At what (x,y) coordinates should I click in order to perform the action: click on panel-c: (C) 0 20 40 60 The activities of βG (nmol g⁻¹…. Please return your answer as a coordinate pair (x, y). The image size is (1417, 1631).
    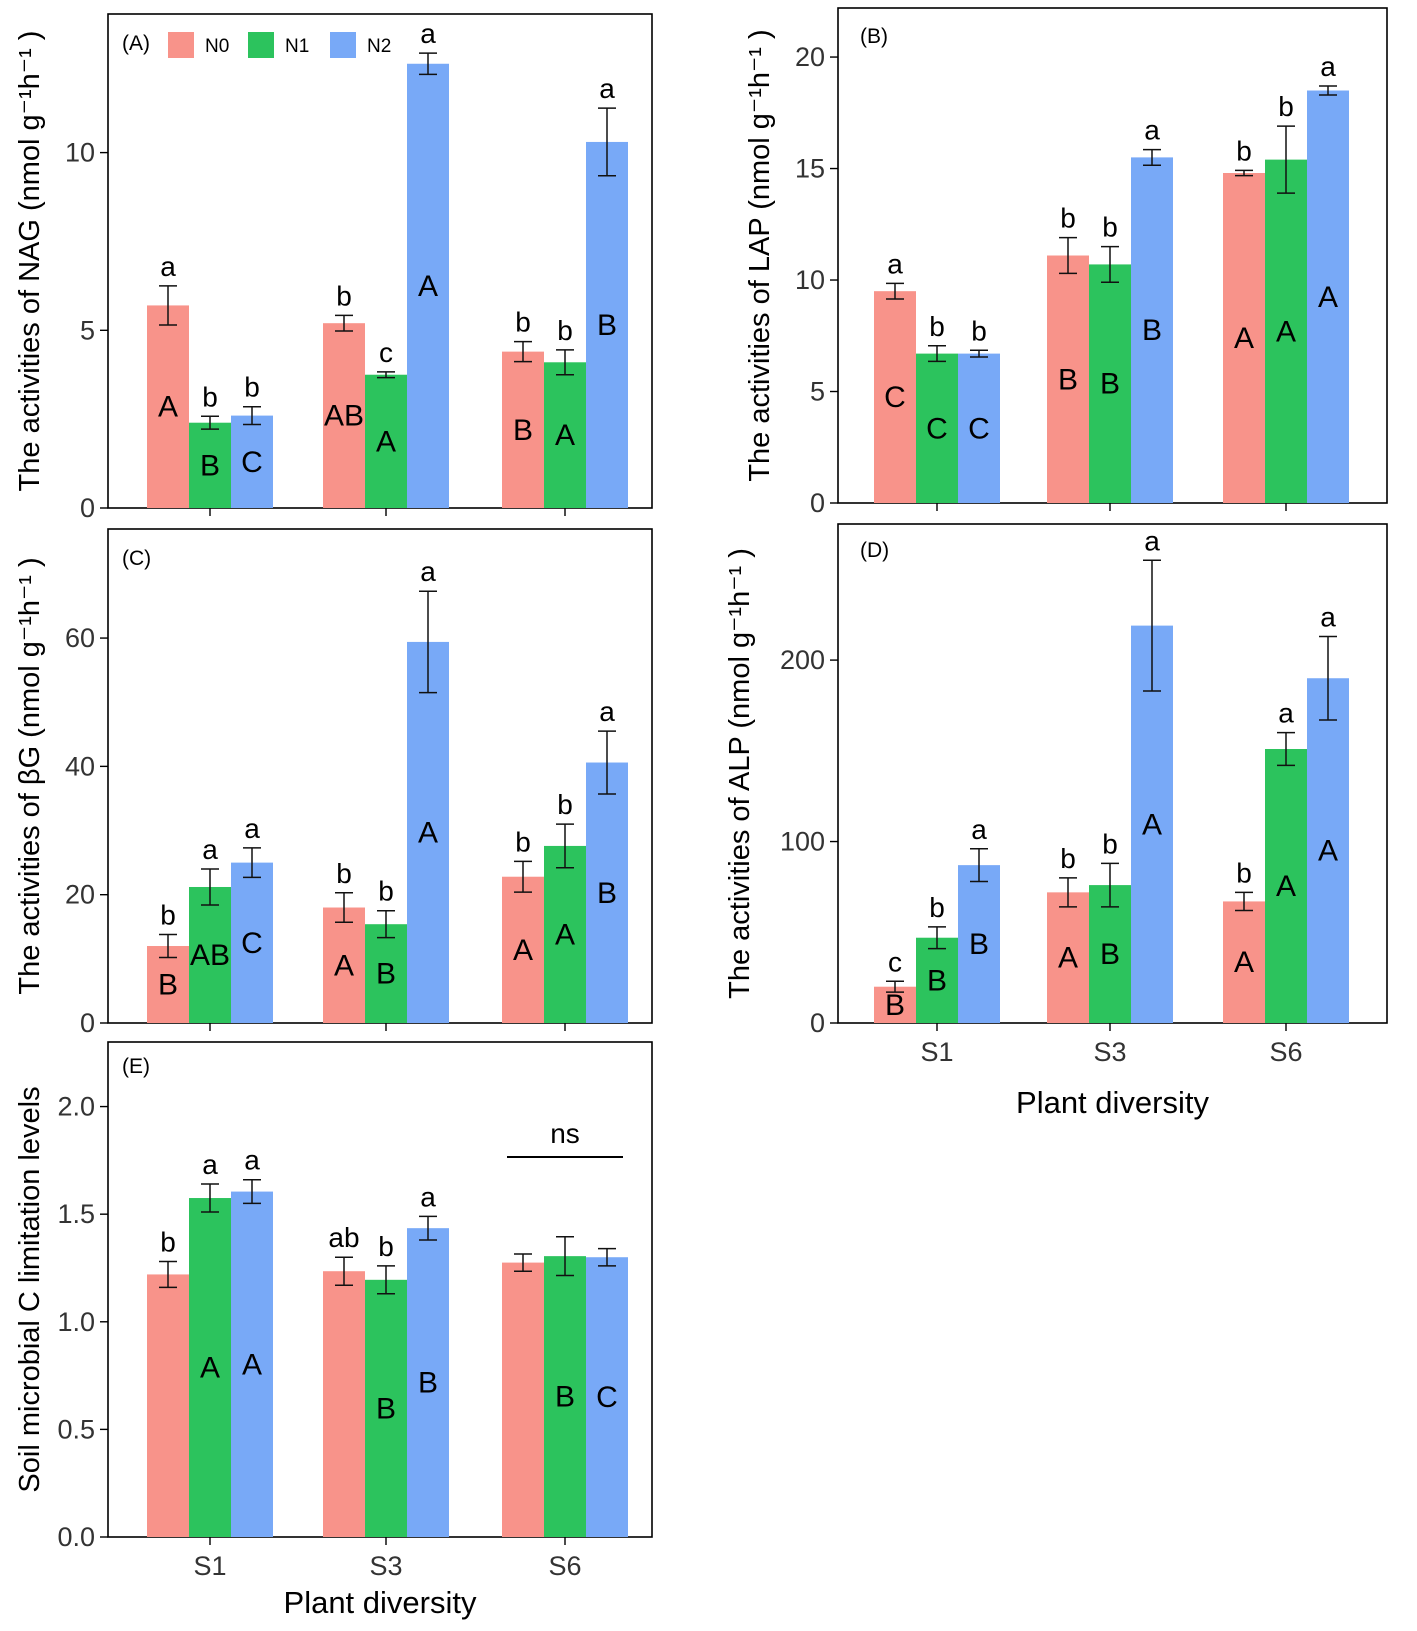
    Looking at the image, I should click on (333, 783).